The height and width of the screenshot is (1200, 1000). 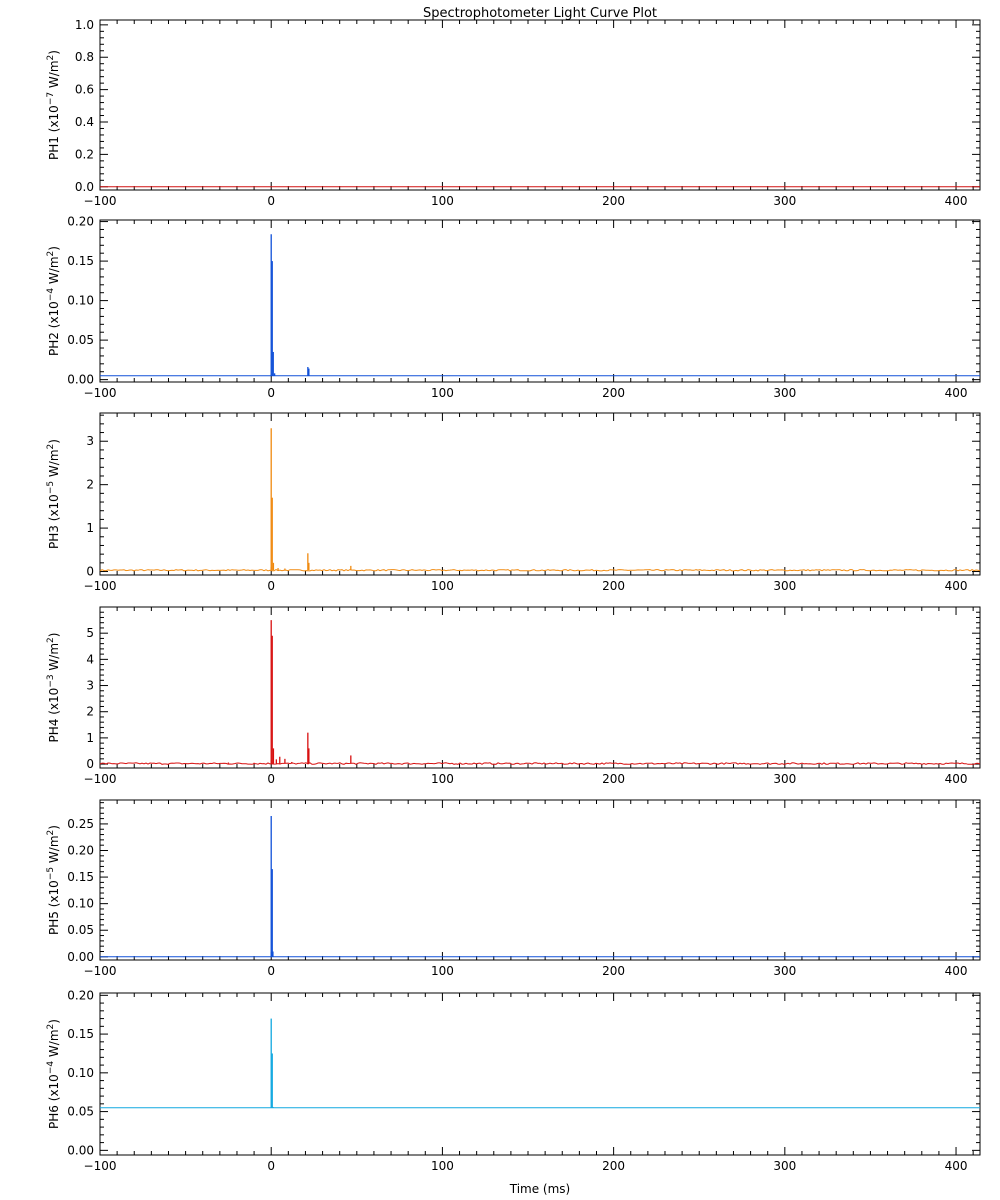 I want to click on y-tick-label: 0.20, so click(x=80, y=995).